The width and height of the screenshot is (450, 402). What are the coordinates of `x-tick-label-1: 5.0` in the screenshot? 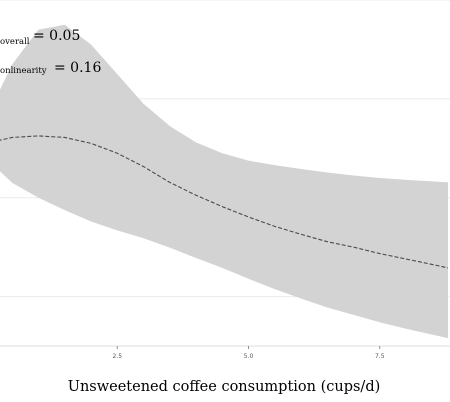 It's located at (249, 356).